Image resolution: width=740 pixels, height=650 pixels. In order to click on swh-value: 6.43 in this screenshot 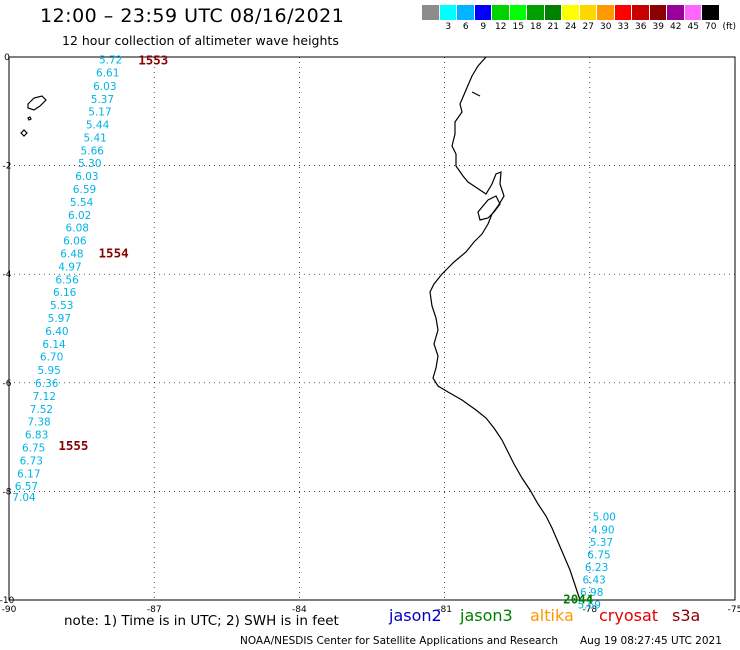, I will do `click(593, 580)`.